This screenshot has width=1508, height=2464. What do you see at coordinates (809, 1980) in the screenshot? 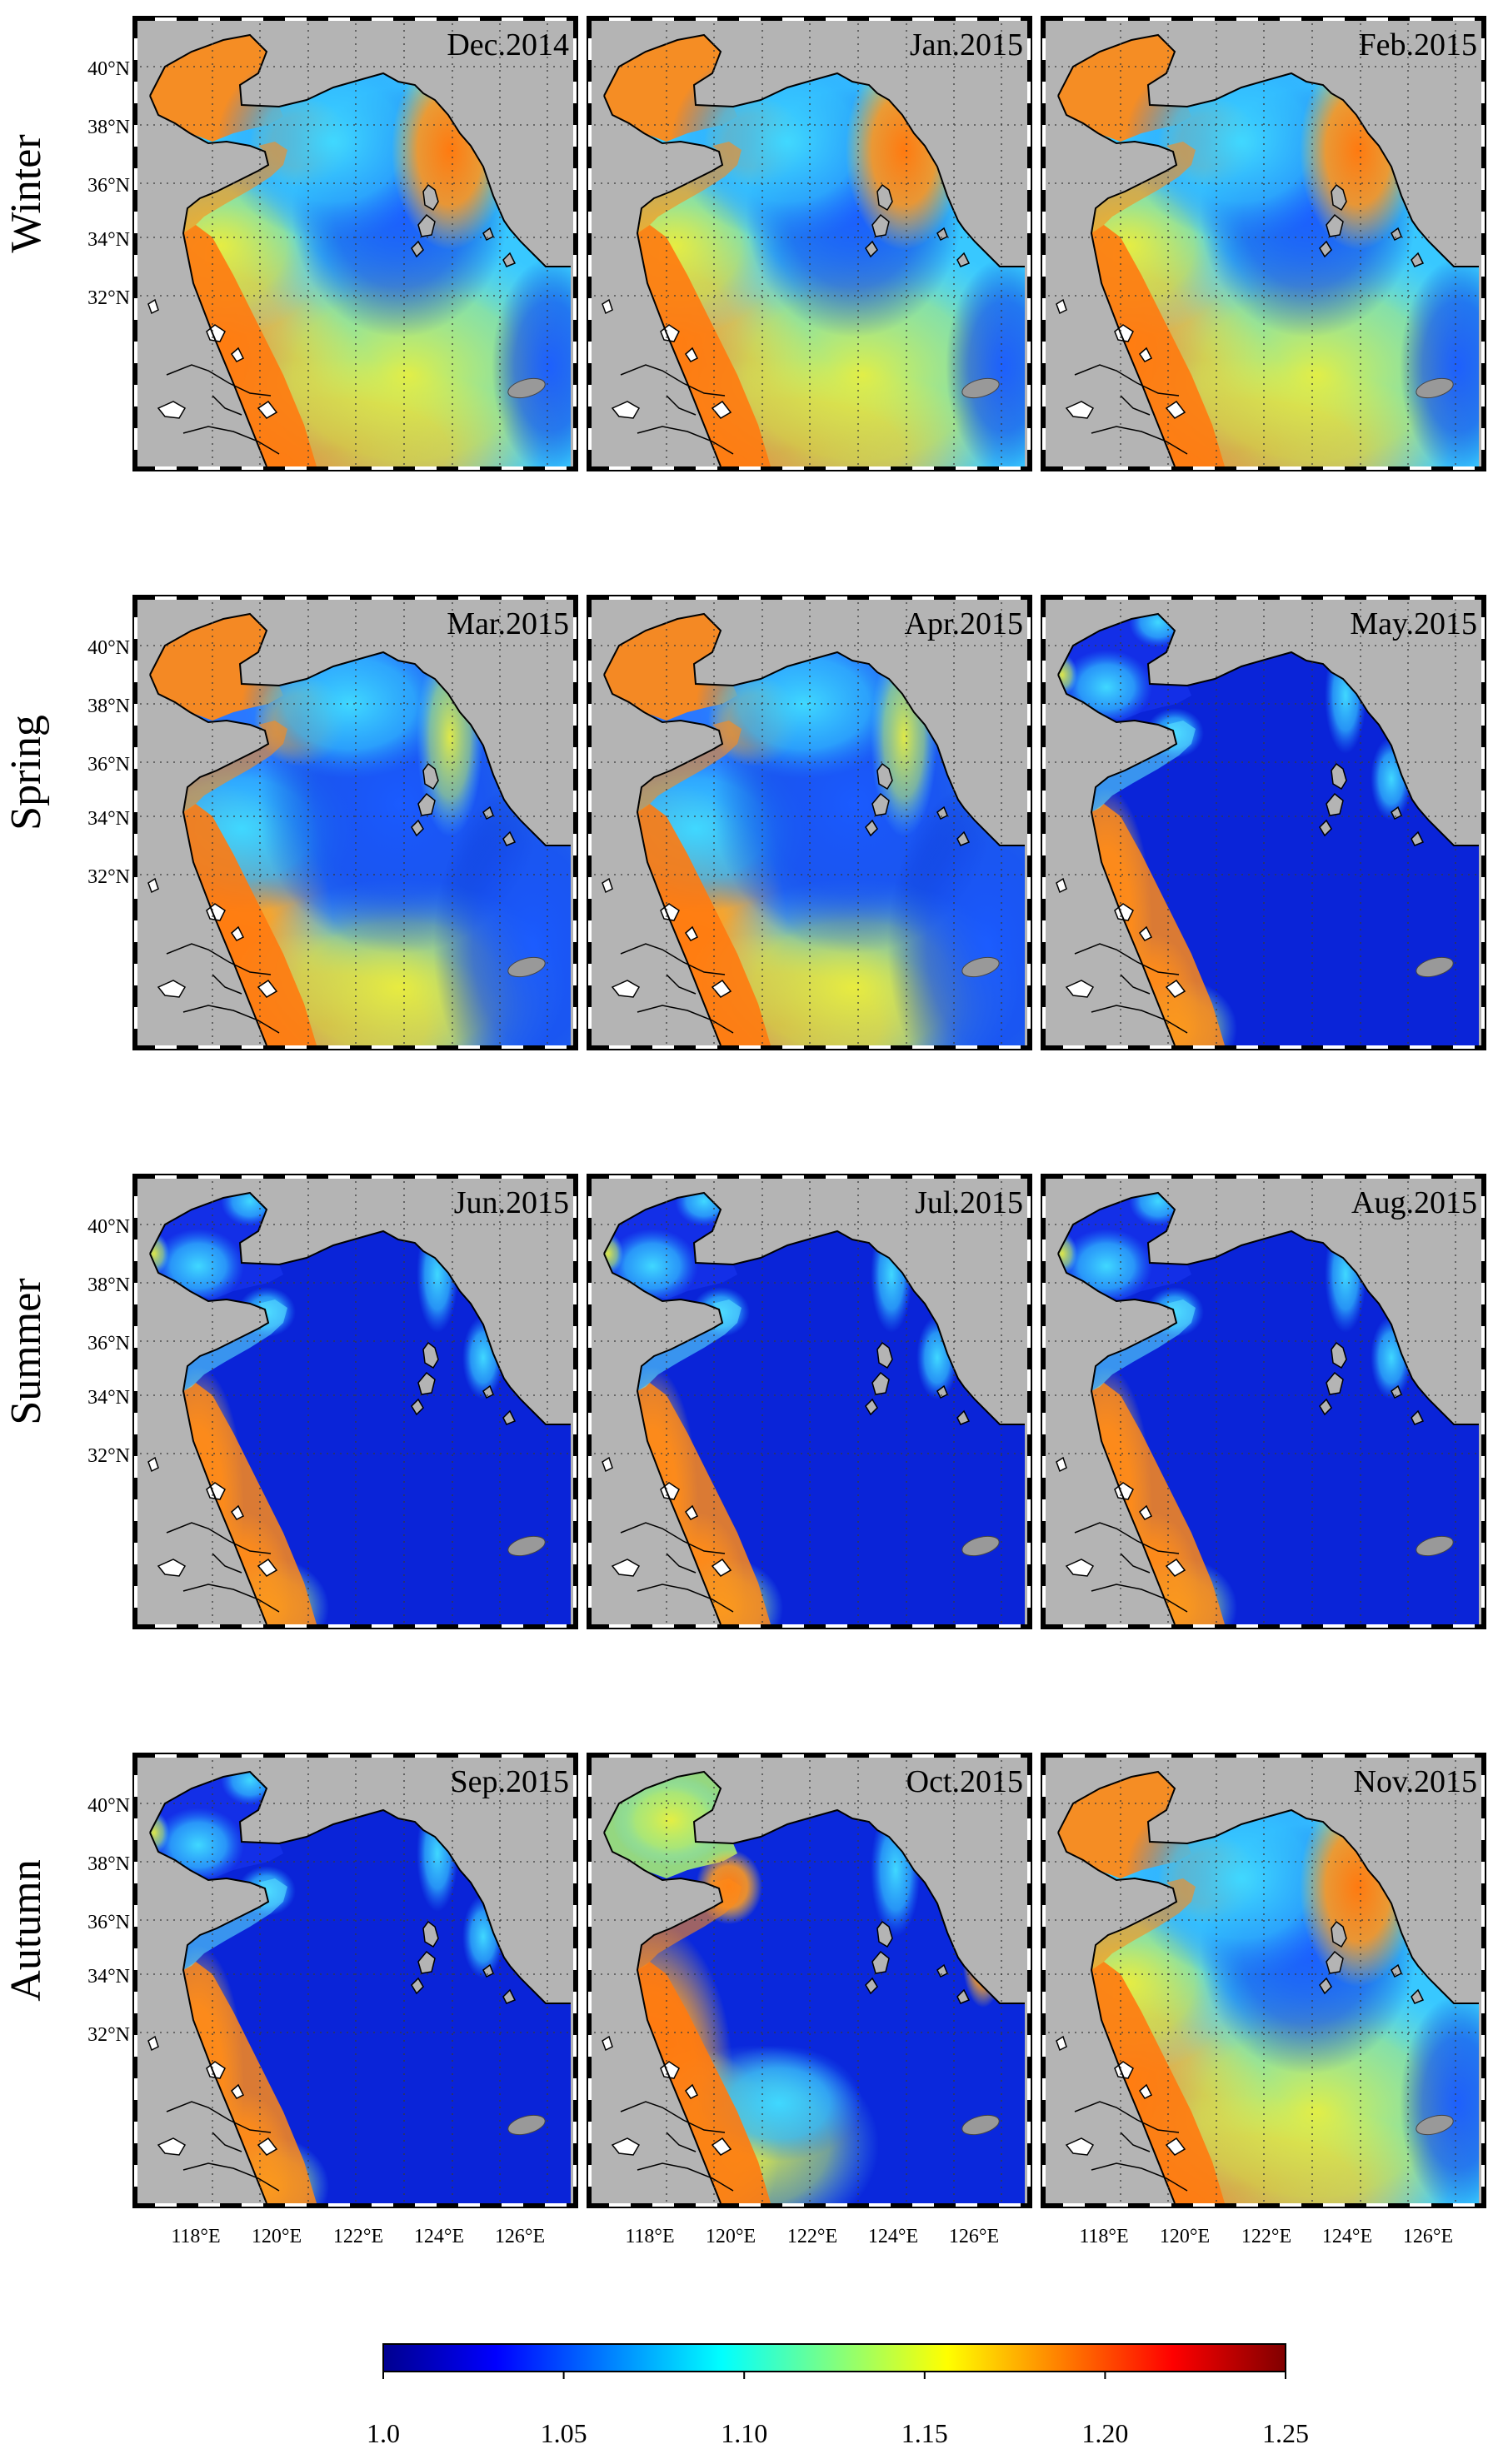
I see `map-panel: Oct.2015` at bounding box center [809, 1980].